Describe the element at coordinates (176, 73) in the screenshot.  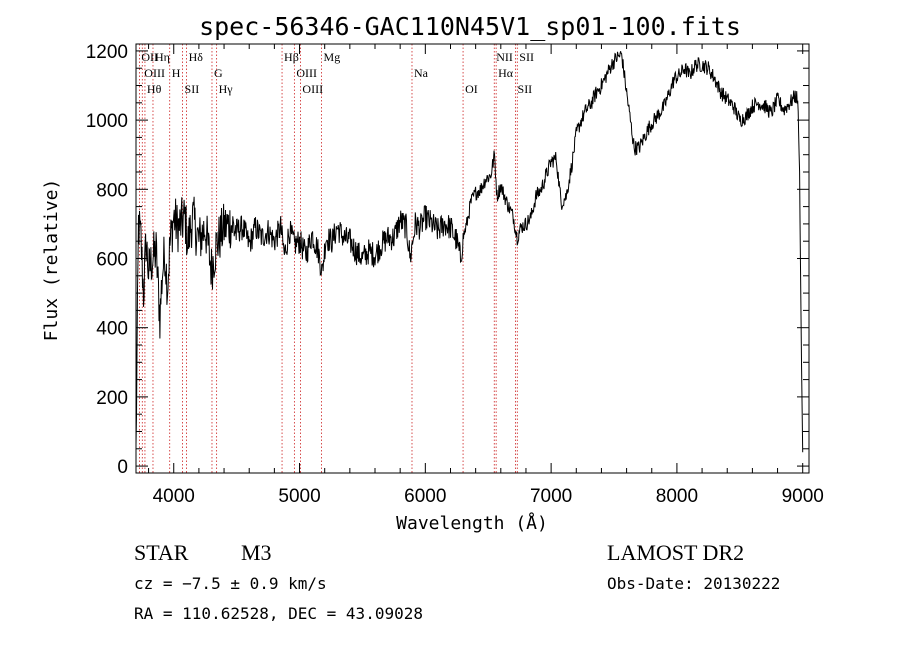
I see `line-marker-label: H` at that location.